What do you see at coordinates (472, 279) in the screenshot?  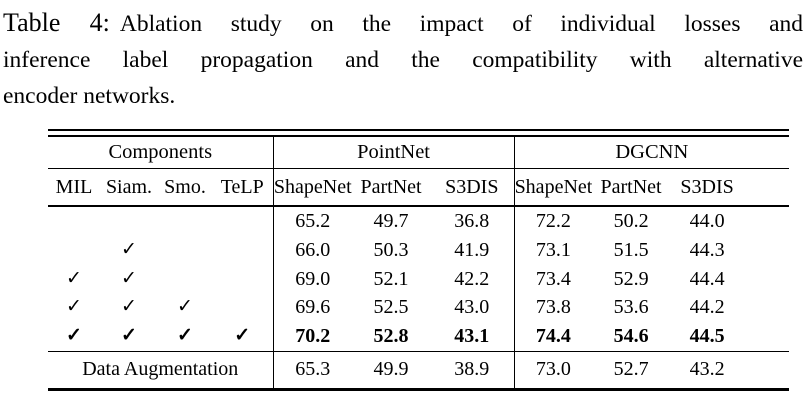 I see `value-cell: 42.2` at bounding box center [472, 279].